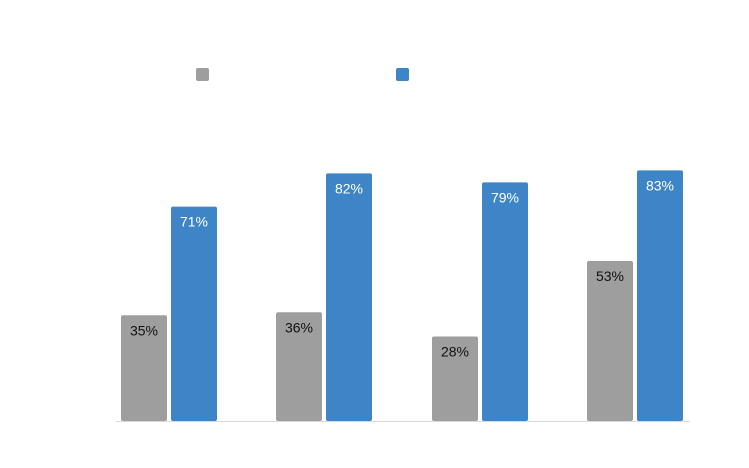 This screenshot has height=468, width=749. Describe the element at coordinates (349, 188) in the screenshot. I see `data-label-series-2-group-2: 82%` at that location.